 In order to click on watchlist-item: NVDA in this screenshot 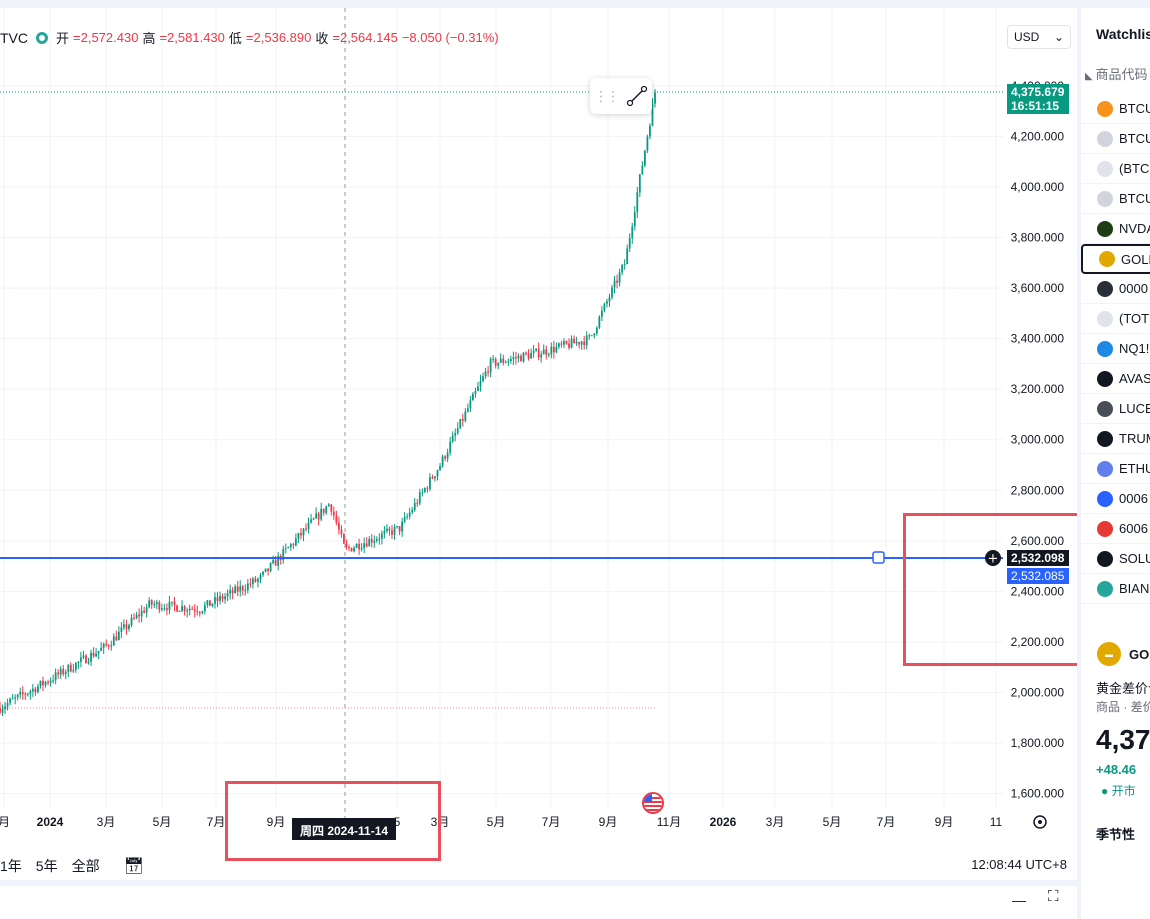, I will do `click(1115, 229)`.